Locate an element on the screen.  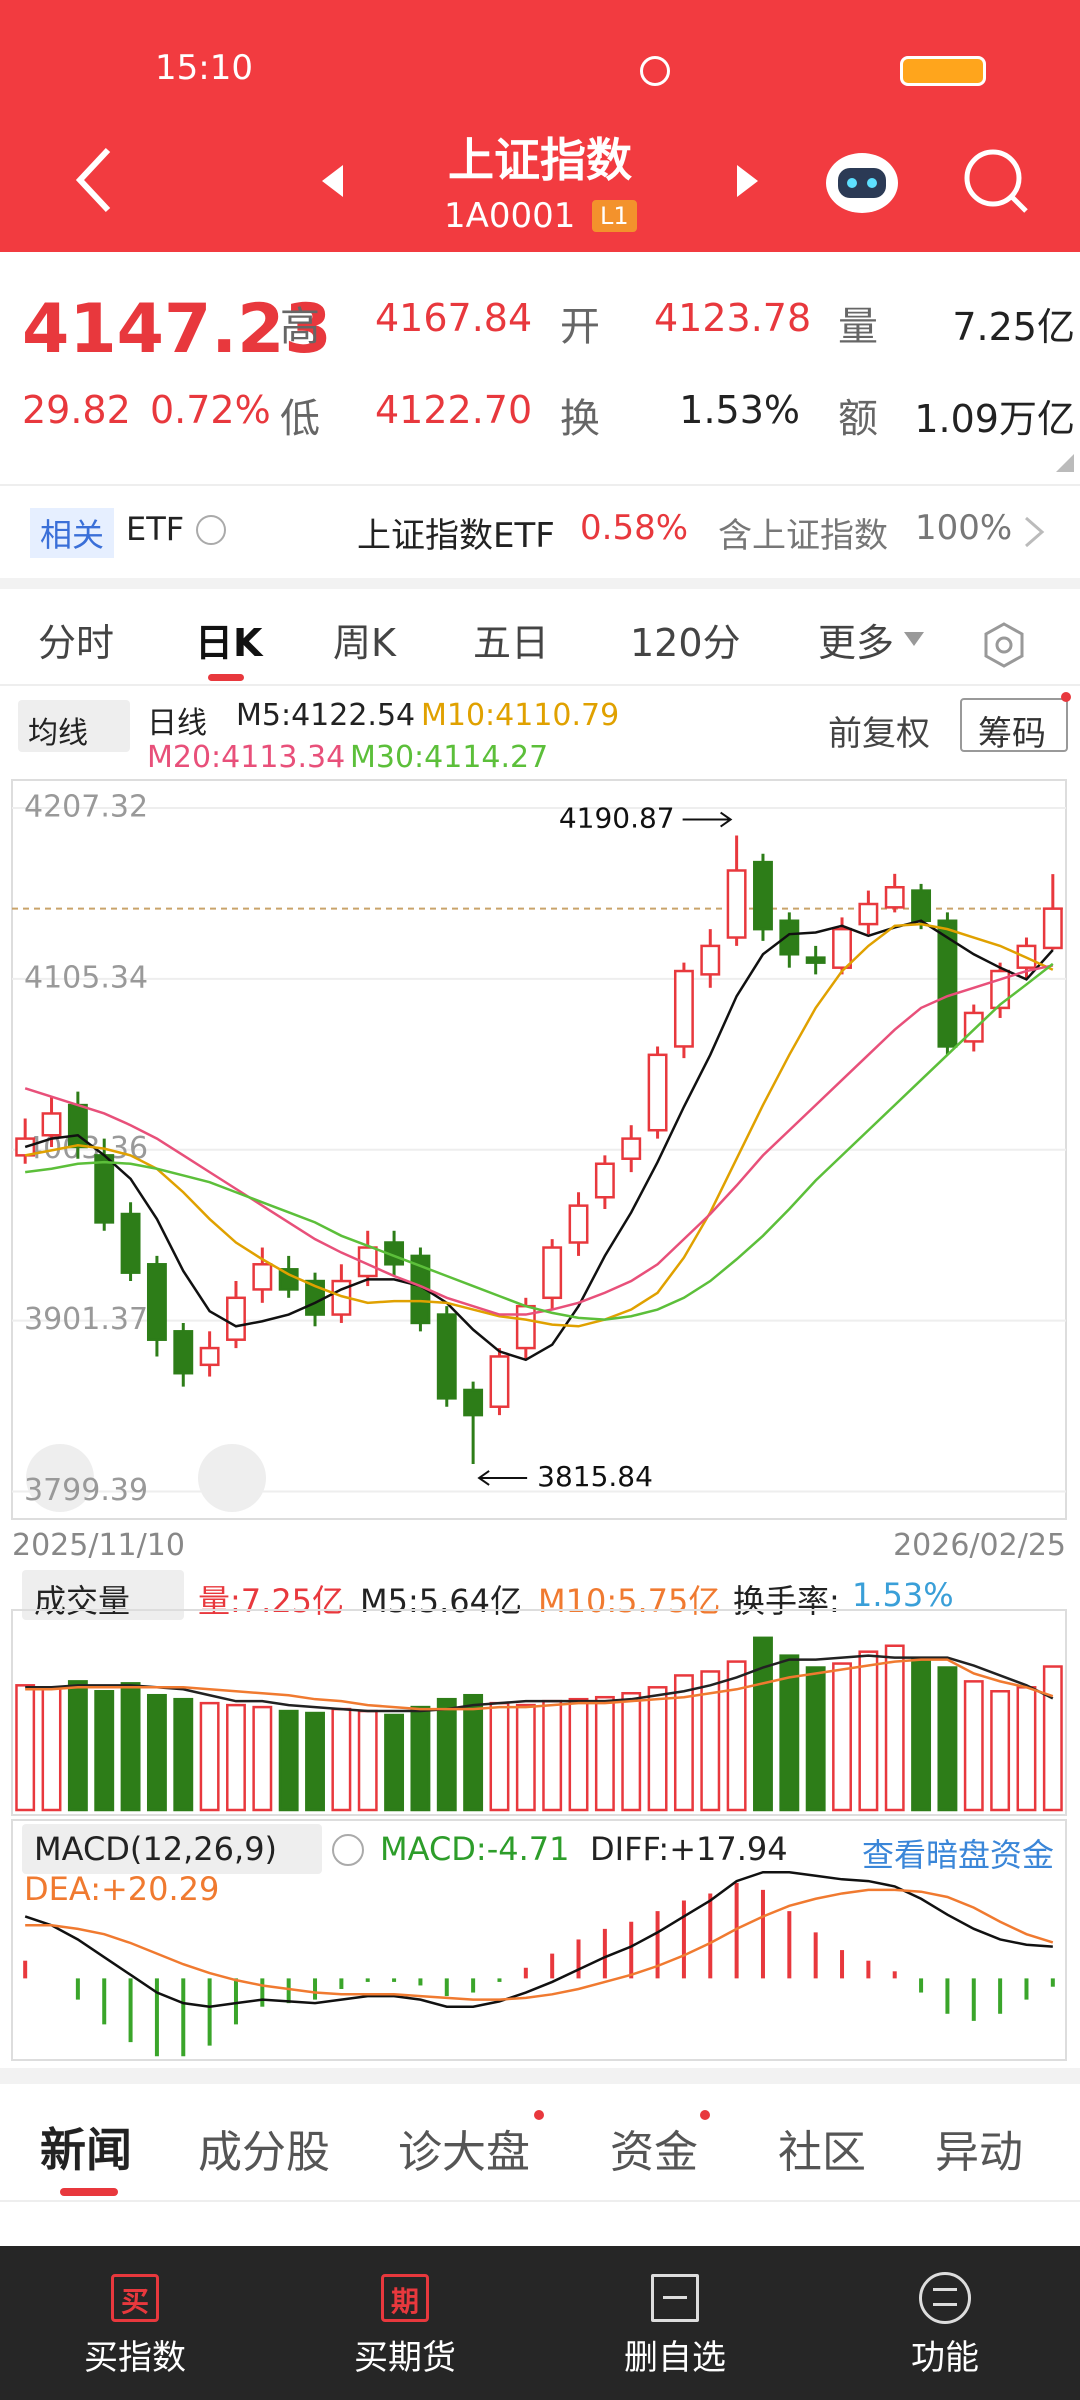
search-handle is located at coordinates (1019, 204).